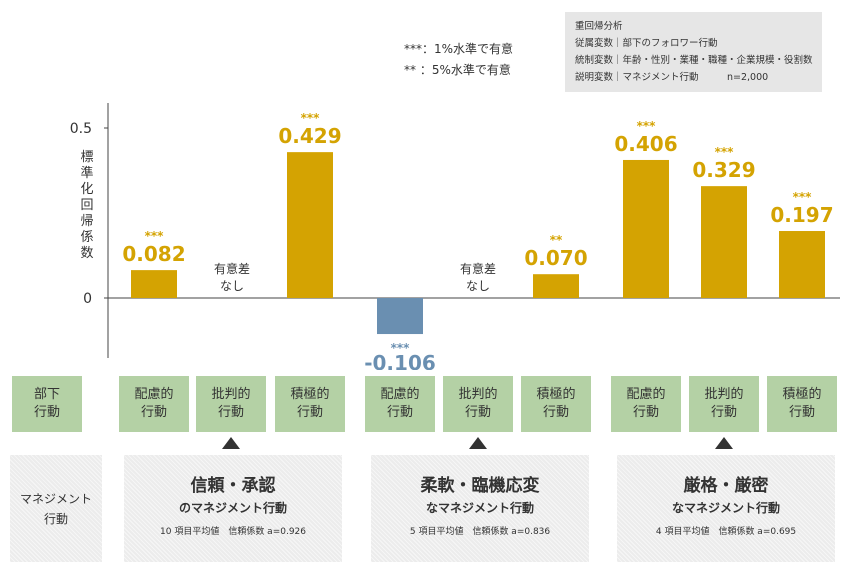  Describe the element at coordinates (233, 532) in the screenshot. I see `management-note: 10 項目平均値 信頼係数 a=0.926` at that location.